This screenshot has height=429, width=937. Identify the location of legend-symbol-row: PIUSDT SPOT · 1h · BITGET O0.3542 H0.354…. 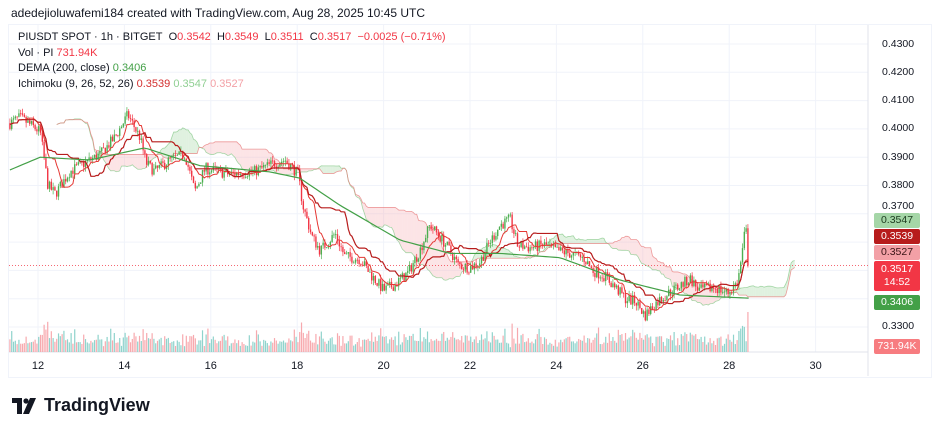
(232, 38).